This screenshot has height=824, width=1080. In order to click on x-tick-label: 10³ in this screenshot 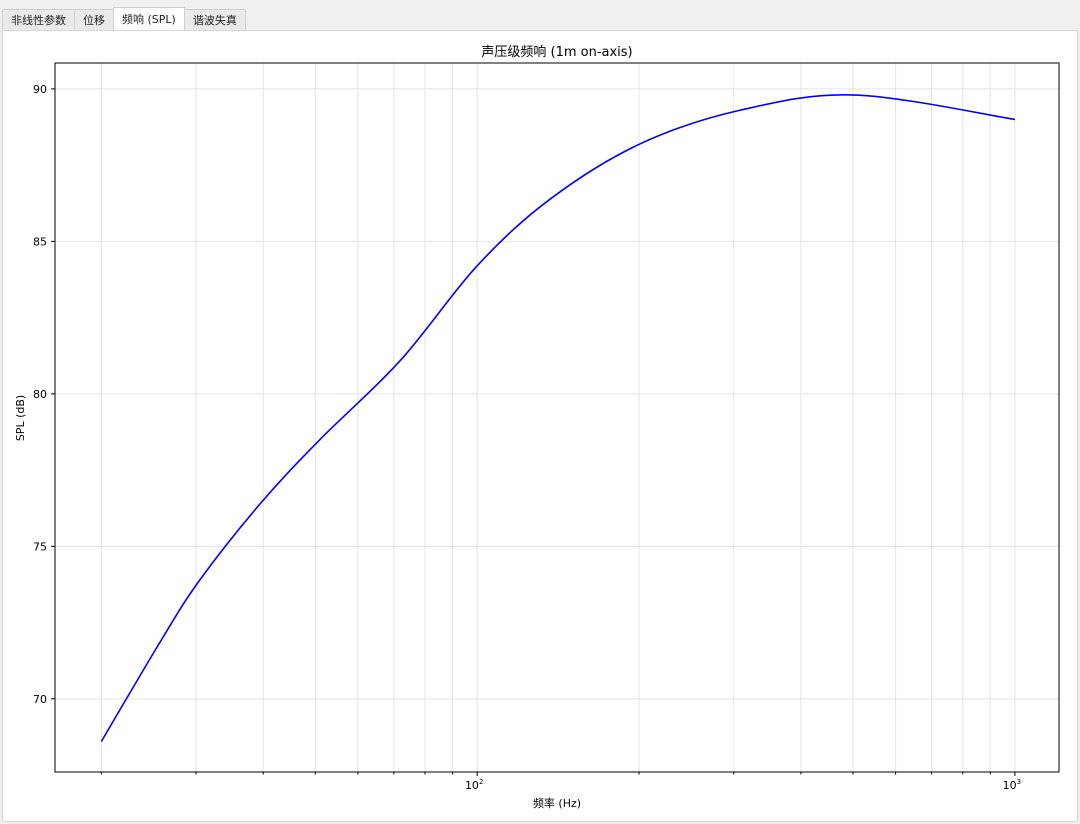, I will do `click(1012, 785)`.